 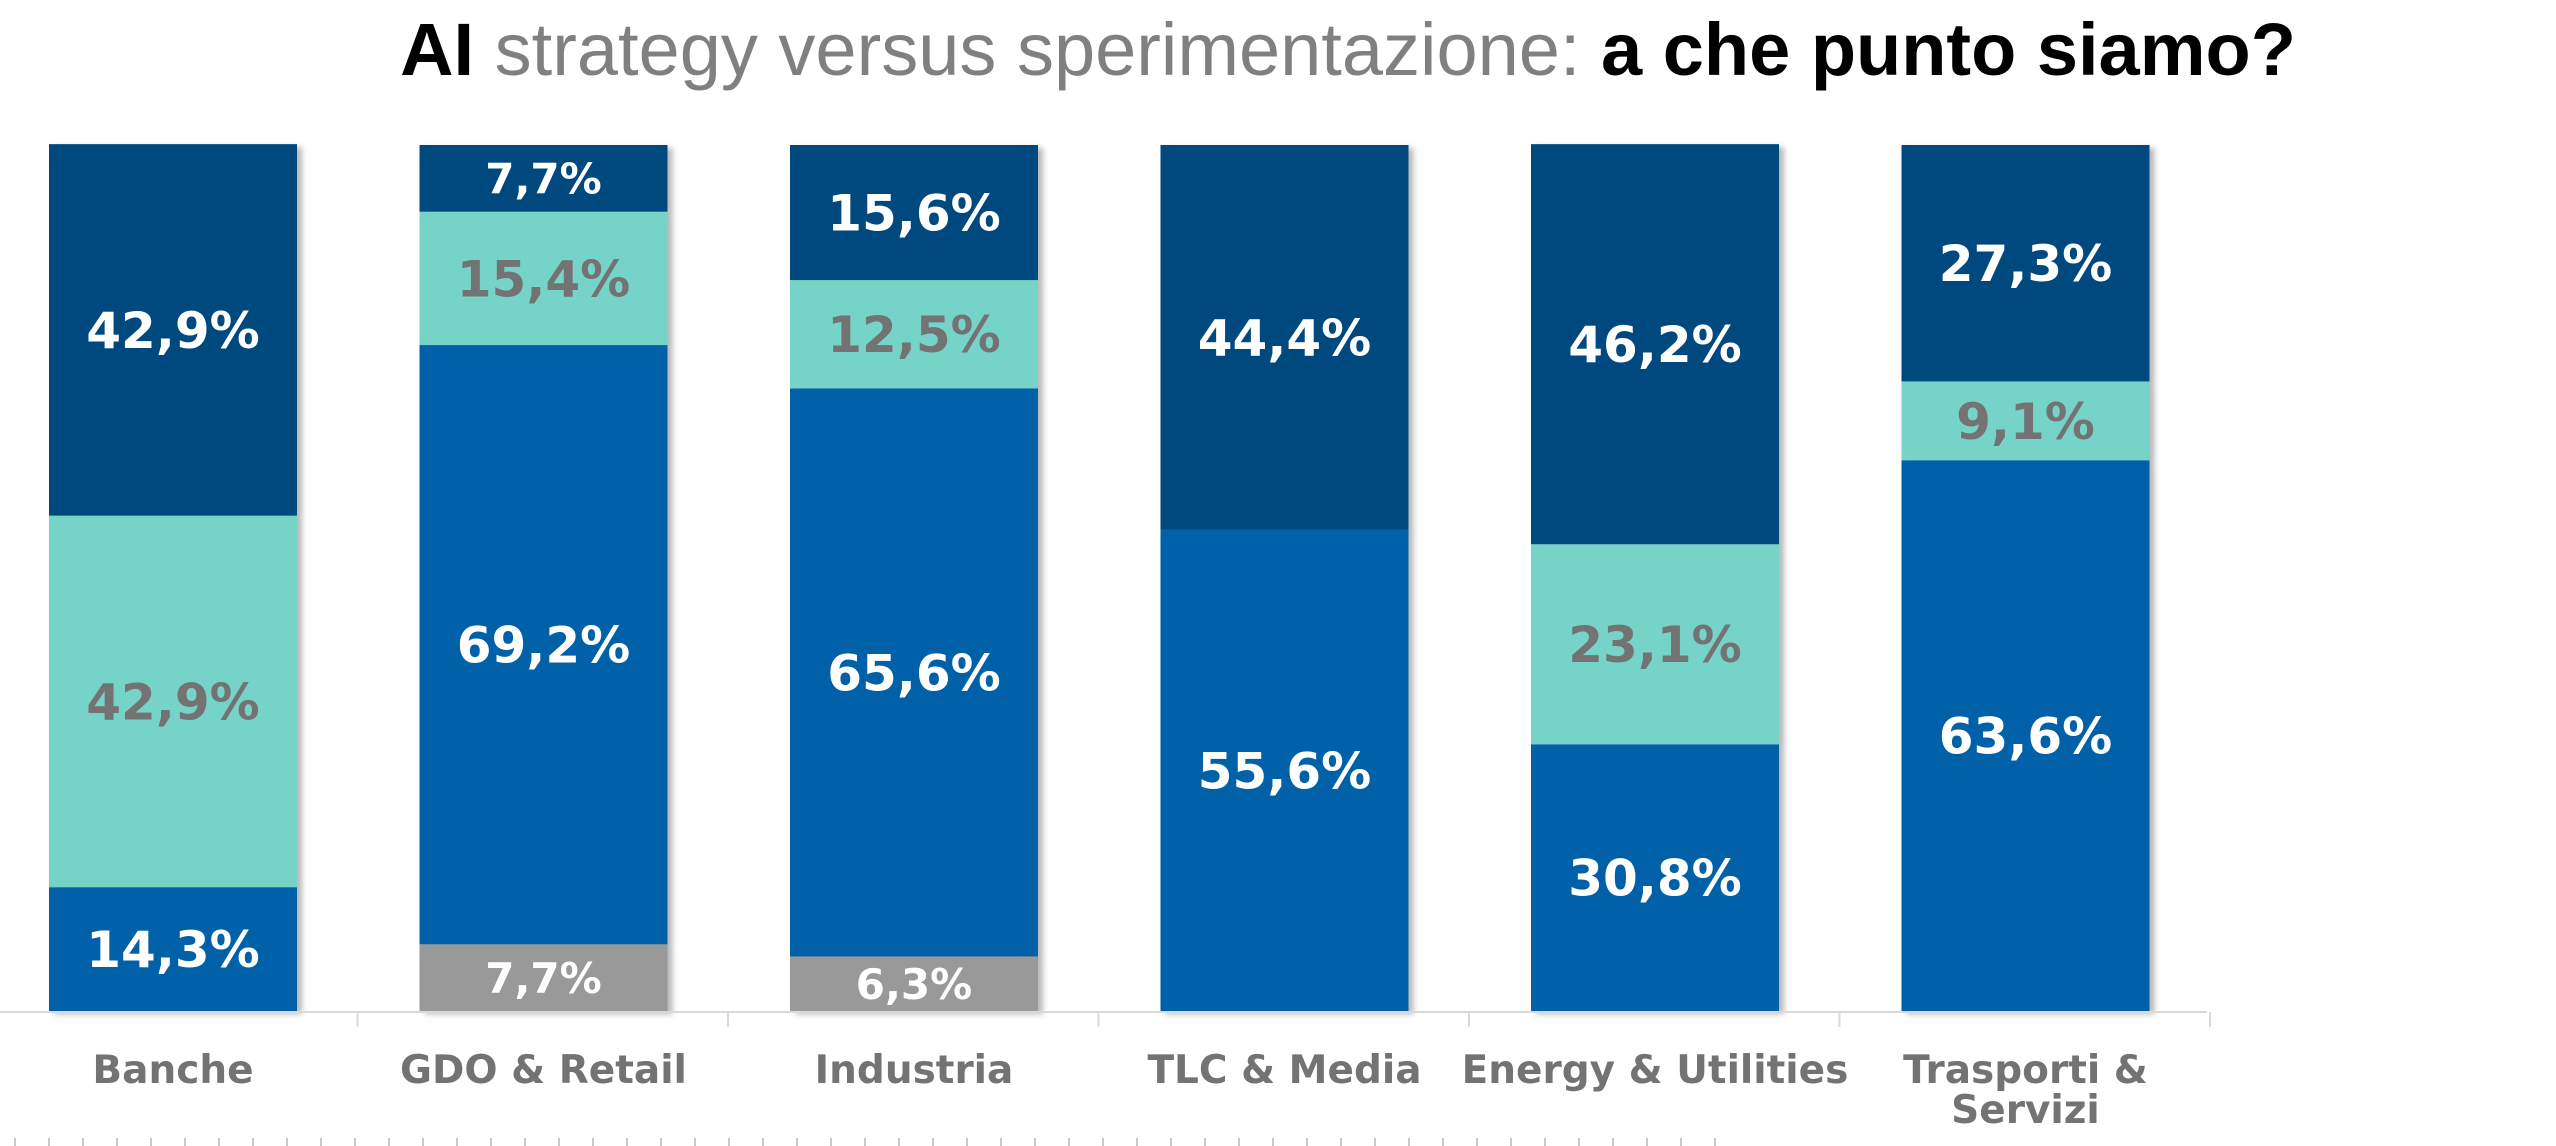 I want to click on data-label-blue: 14,3%, so click(x=172, y=950).